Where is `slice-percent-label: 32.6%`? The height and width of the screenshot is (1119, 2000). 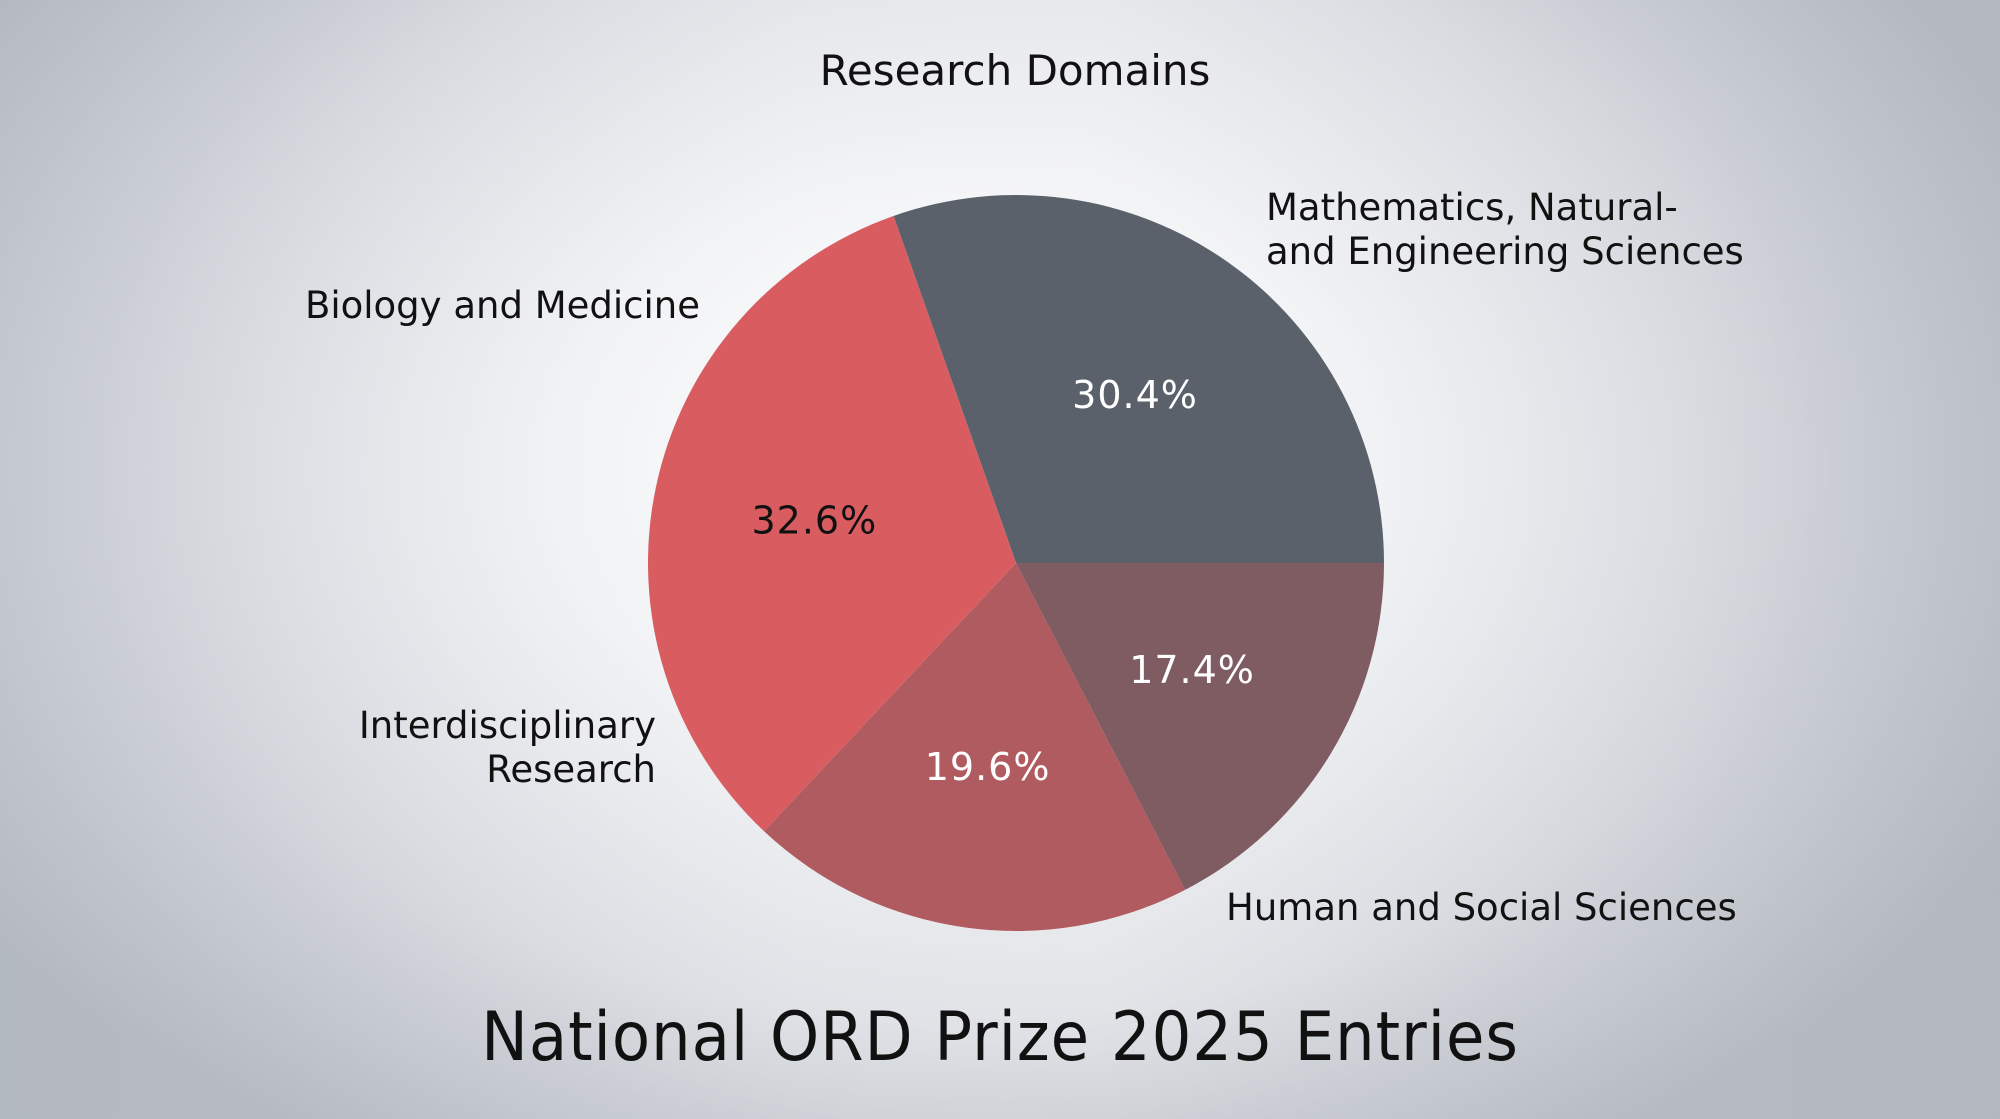
slice-percent-label: 32.6% is located at coordinates (814, 521).